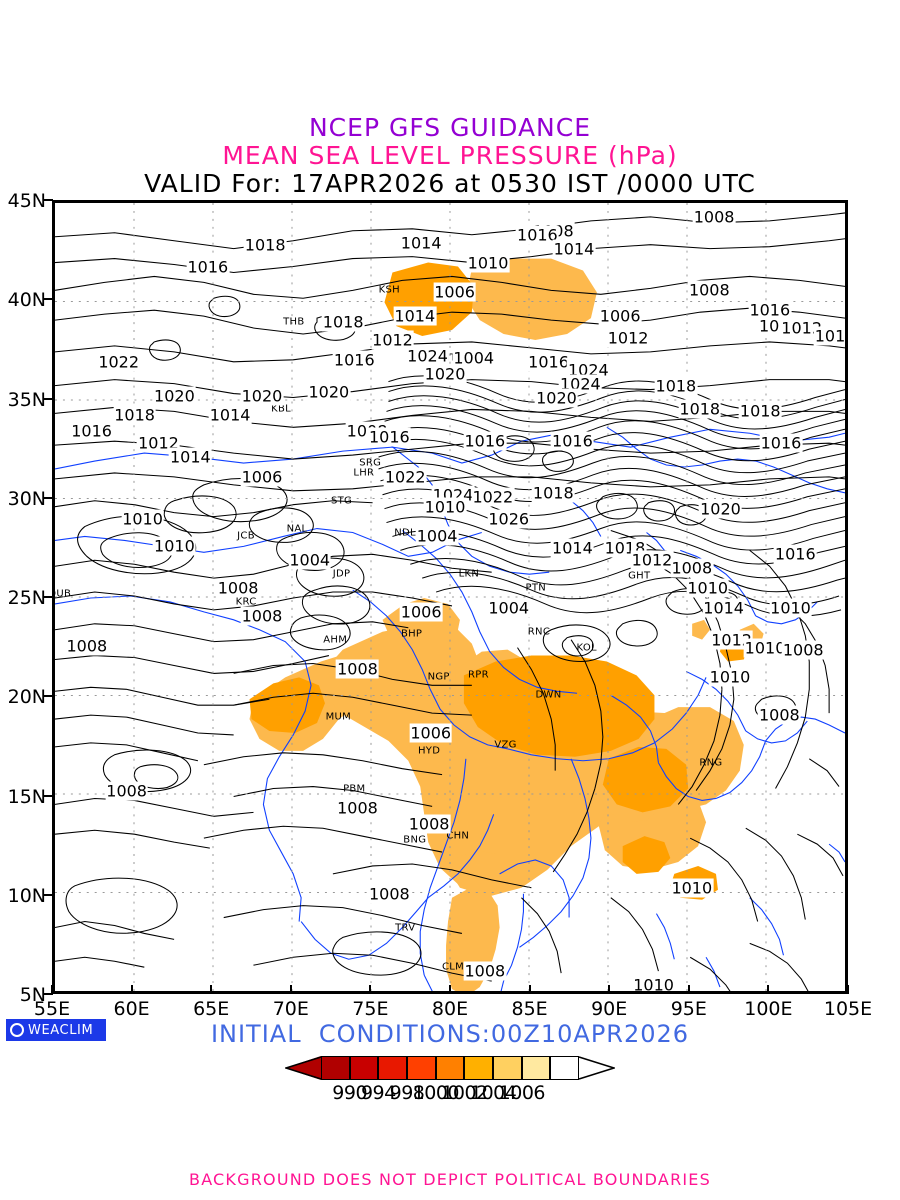  What do you see at coordinates (539, 632) in the screenshot?
I see `city-label: RNC` at bounding box center [539, 632].